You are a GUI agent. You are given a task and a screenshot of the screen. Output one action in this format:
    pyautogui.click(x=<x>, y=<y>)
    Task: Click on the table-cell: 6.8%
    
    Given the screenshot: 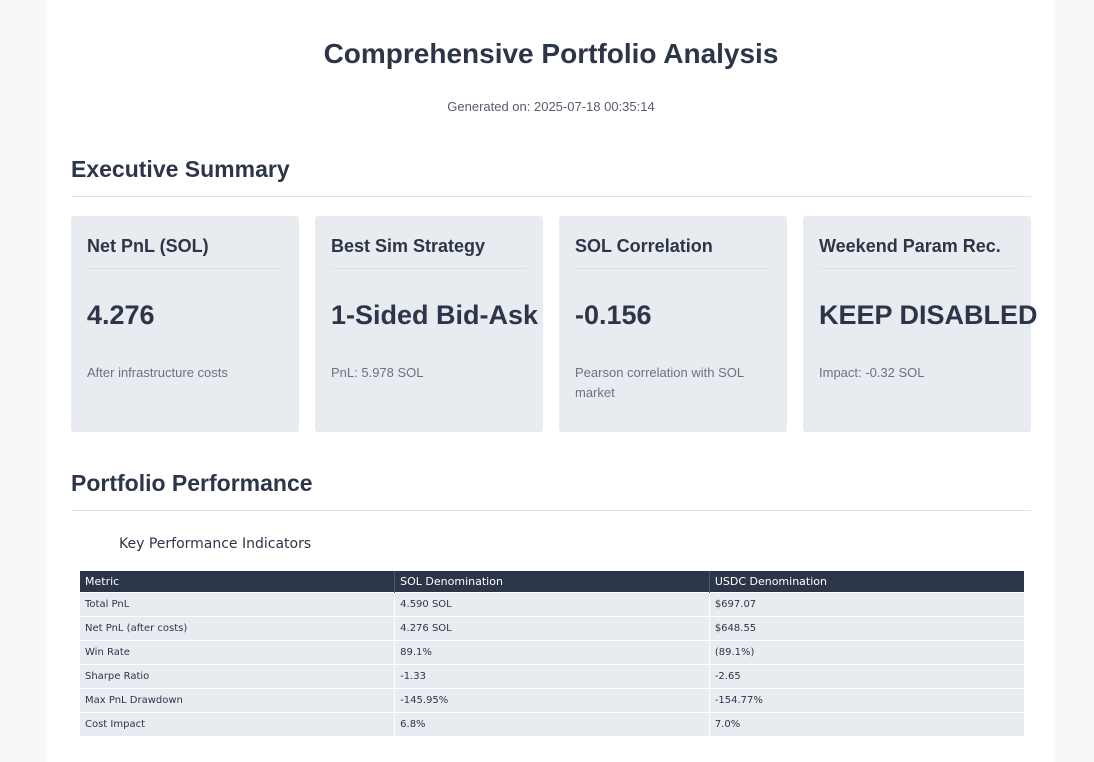 What is the action you would take?
    pyautogui.click(x=552, y=723)
    